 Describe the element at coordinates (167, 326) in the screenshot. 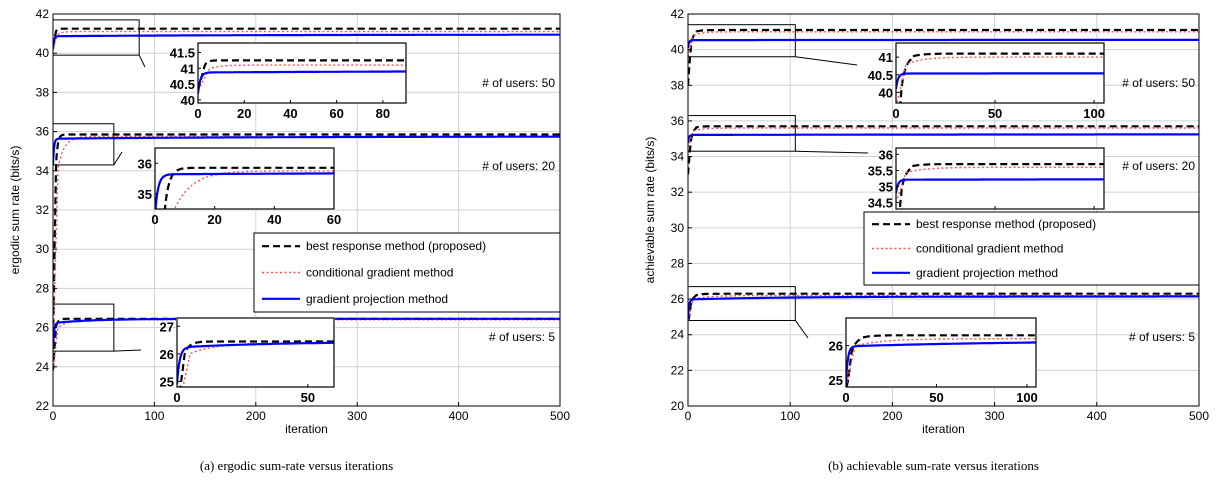

I see `inset-y-tick-label: 27` at that location.